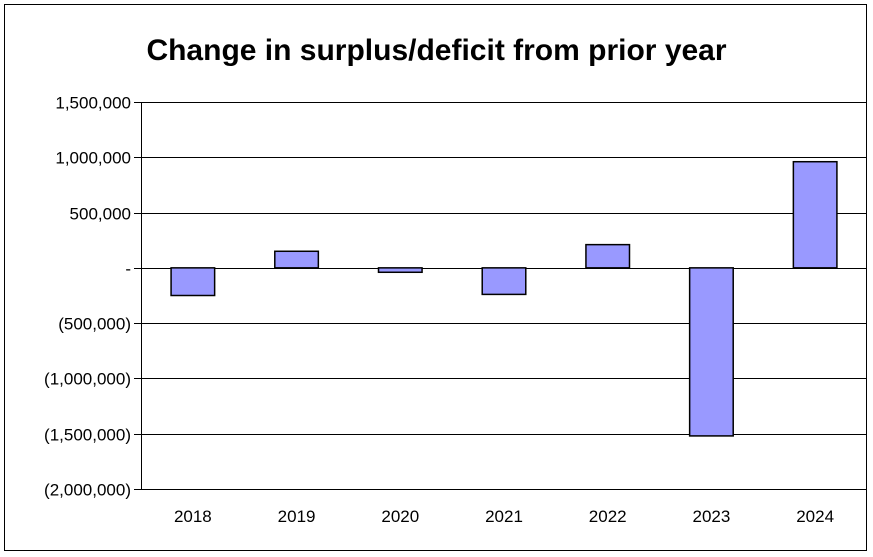  I want to click on x-tick-label: 2023, so click(712, 516).